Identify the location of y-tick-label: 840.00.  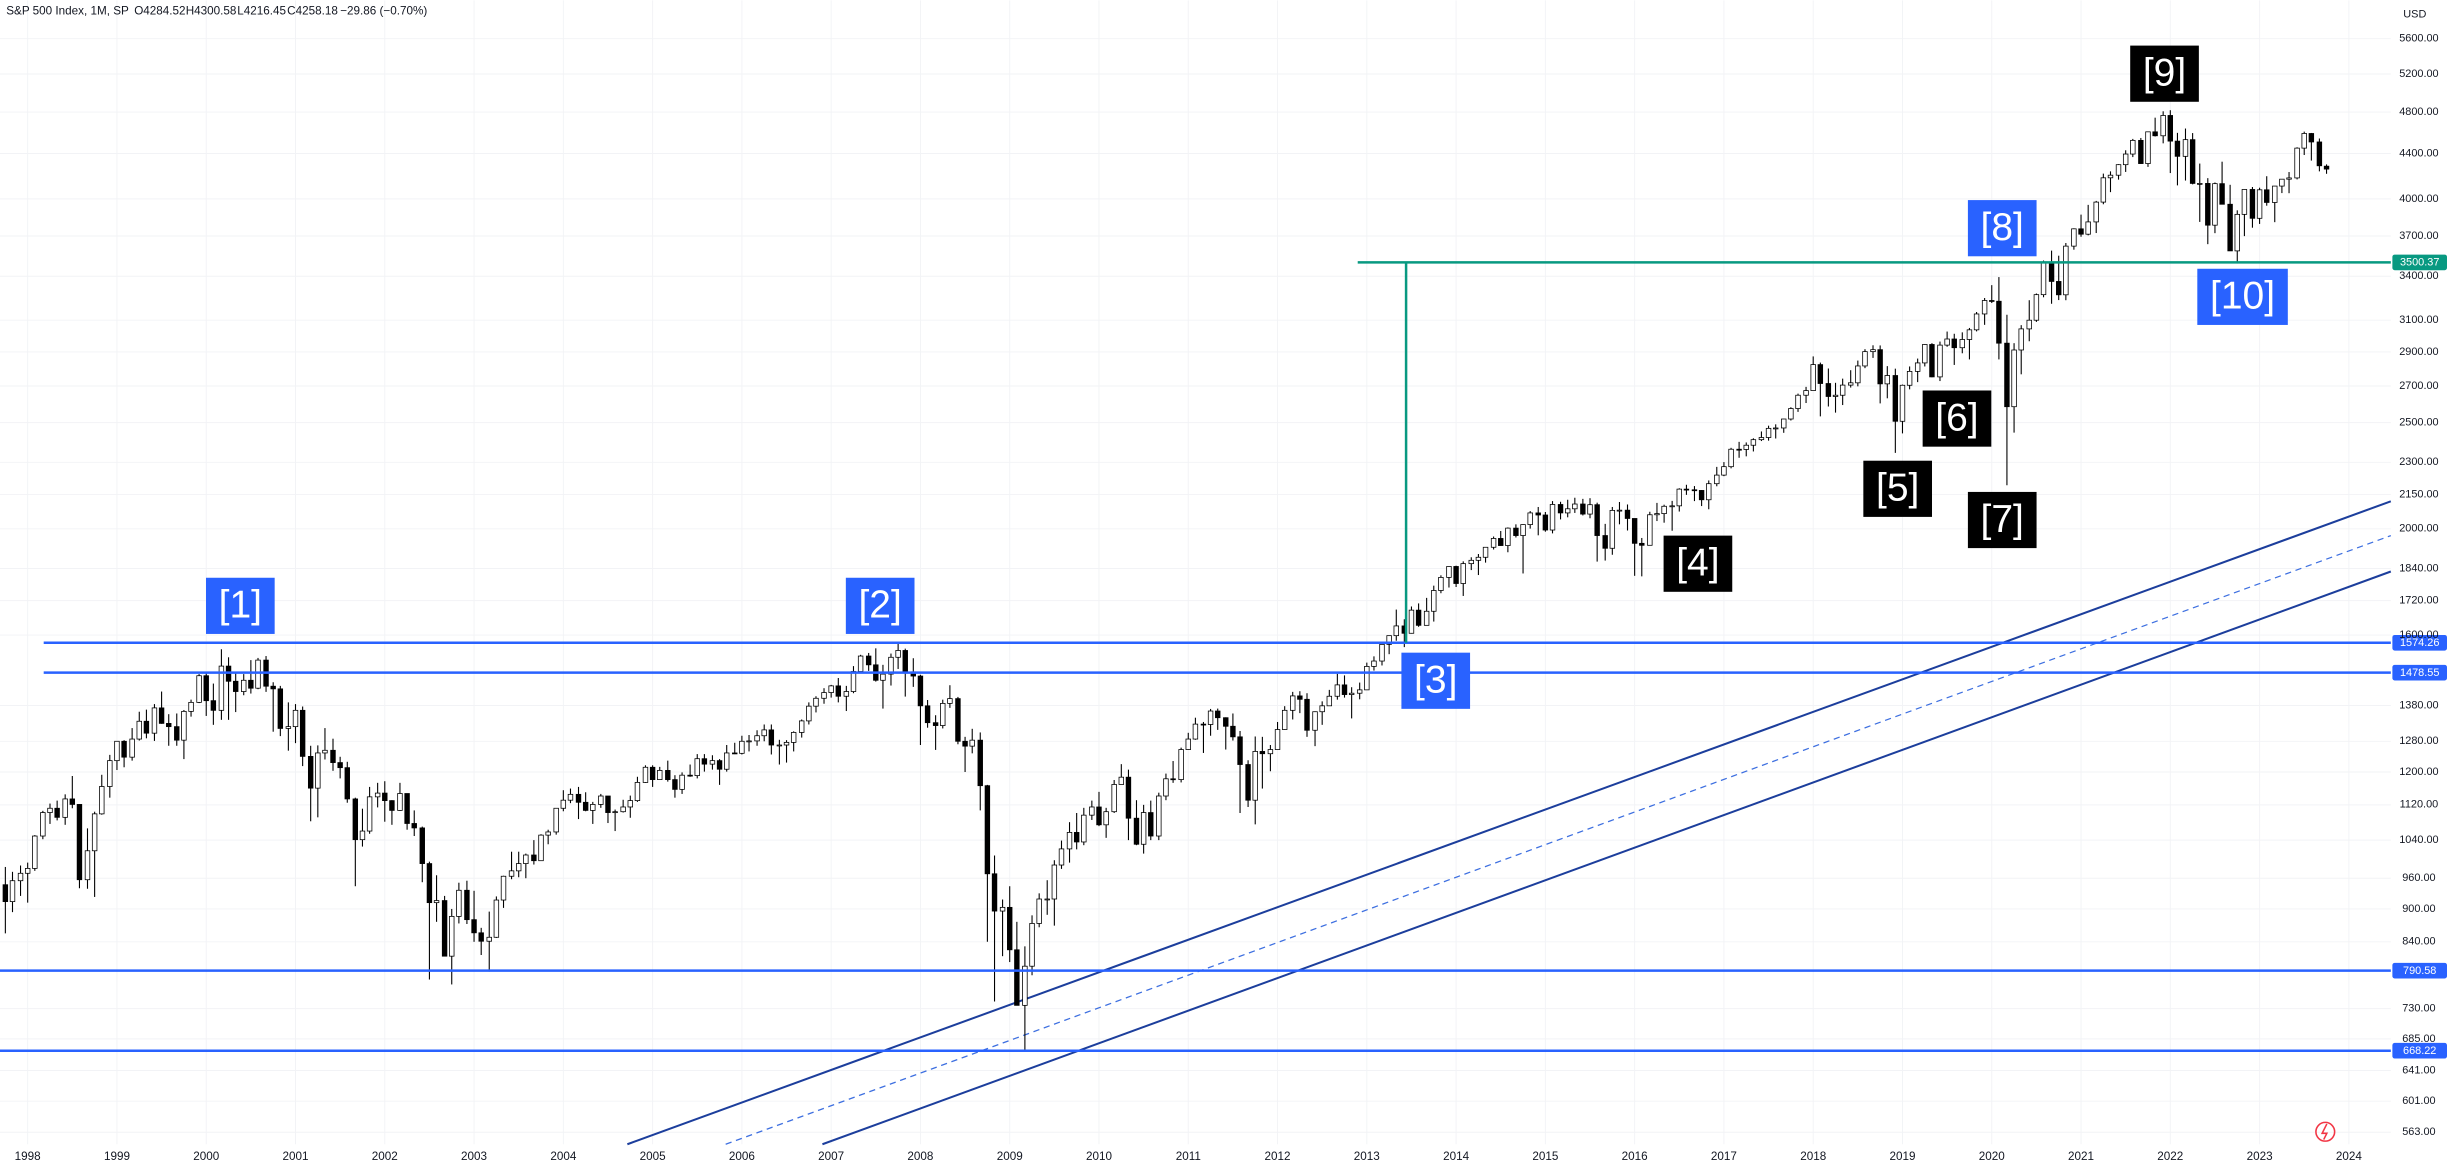
(2418, 942).